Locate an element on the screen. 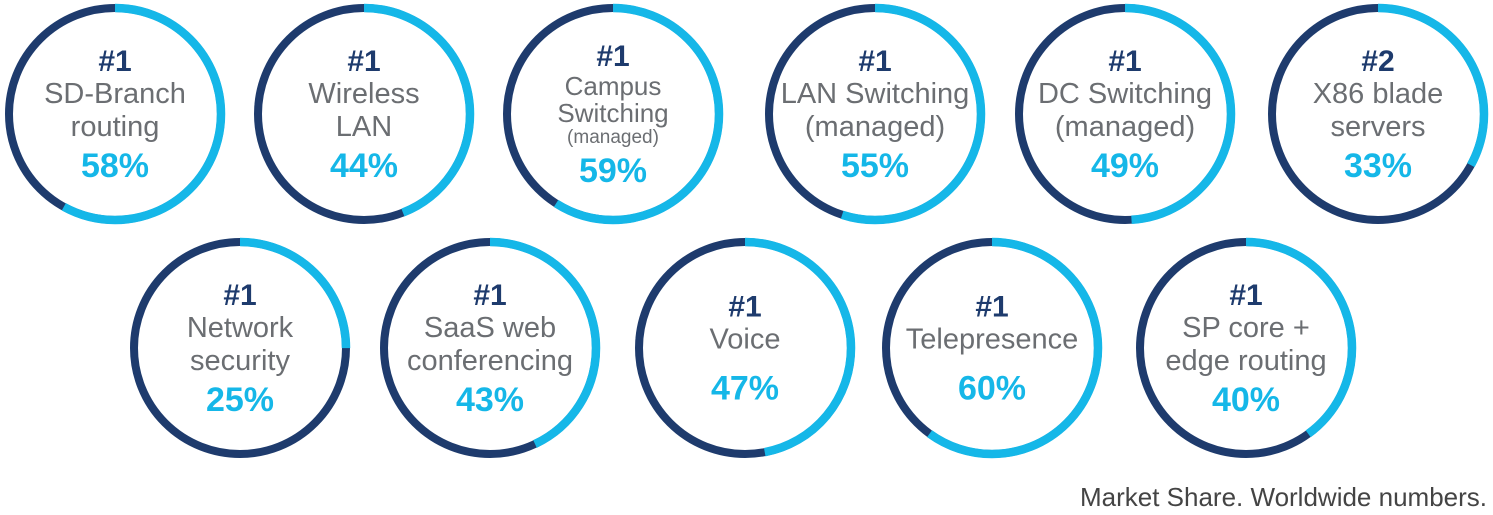  category-label-line: X86 blade is located at coordinates (1378, 94).